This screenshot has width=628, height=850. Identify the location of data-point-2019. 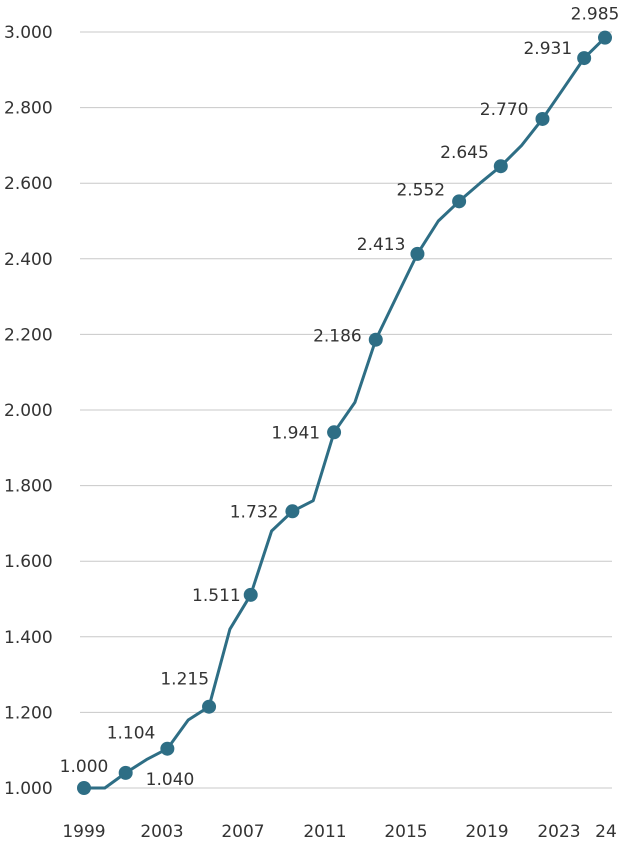
(500, 166).